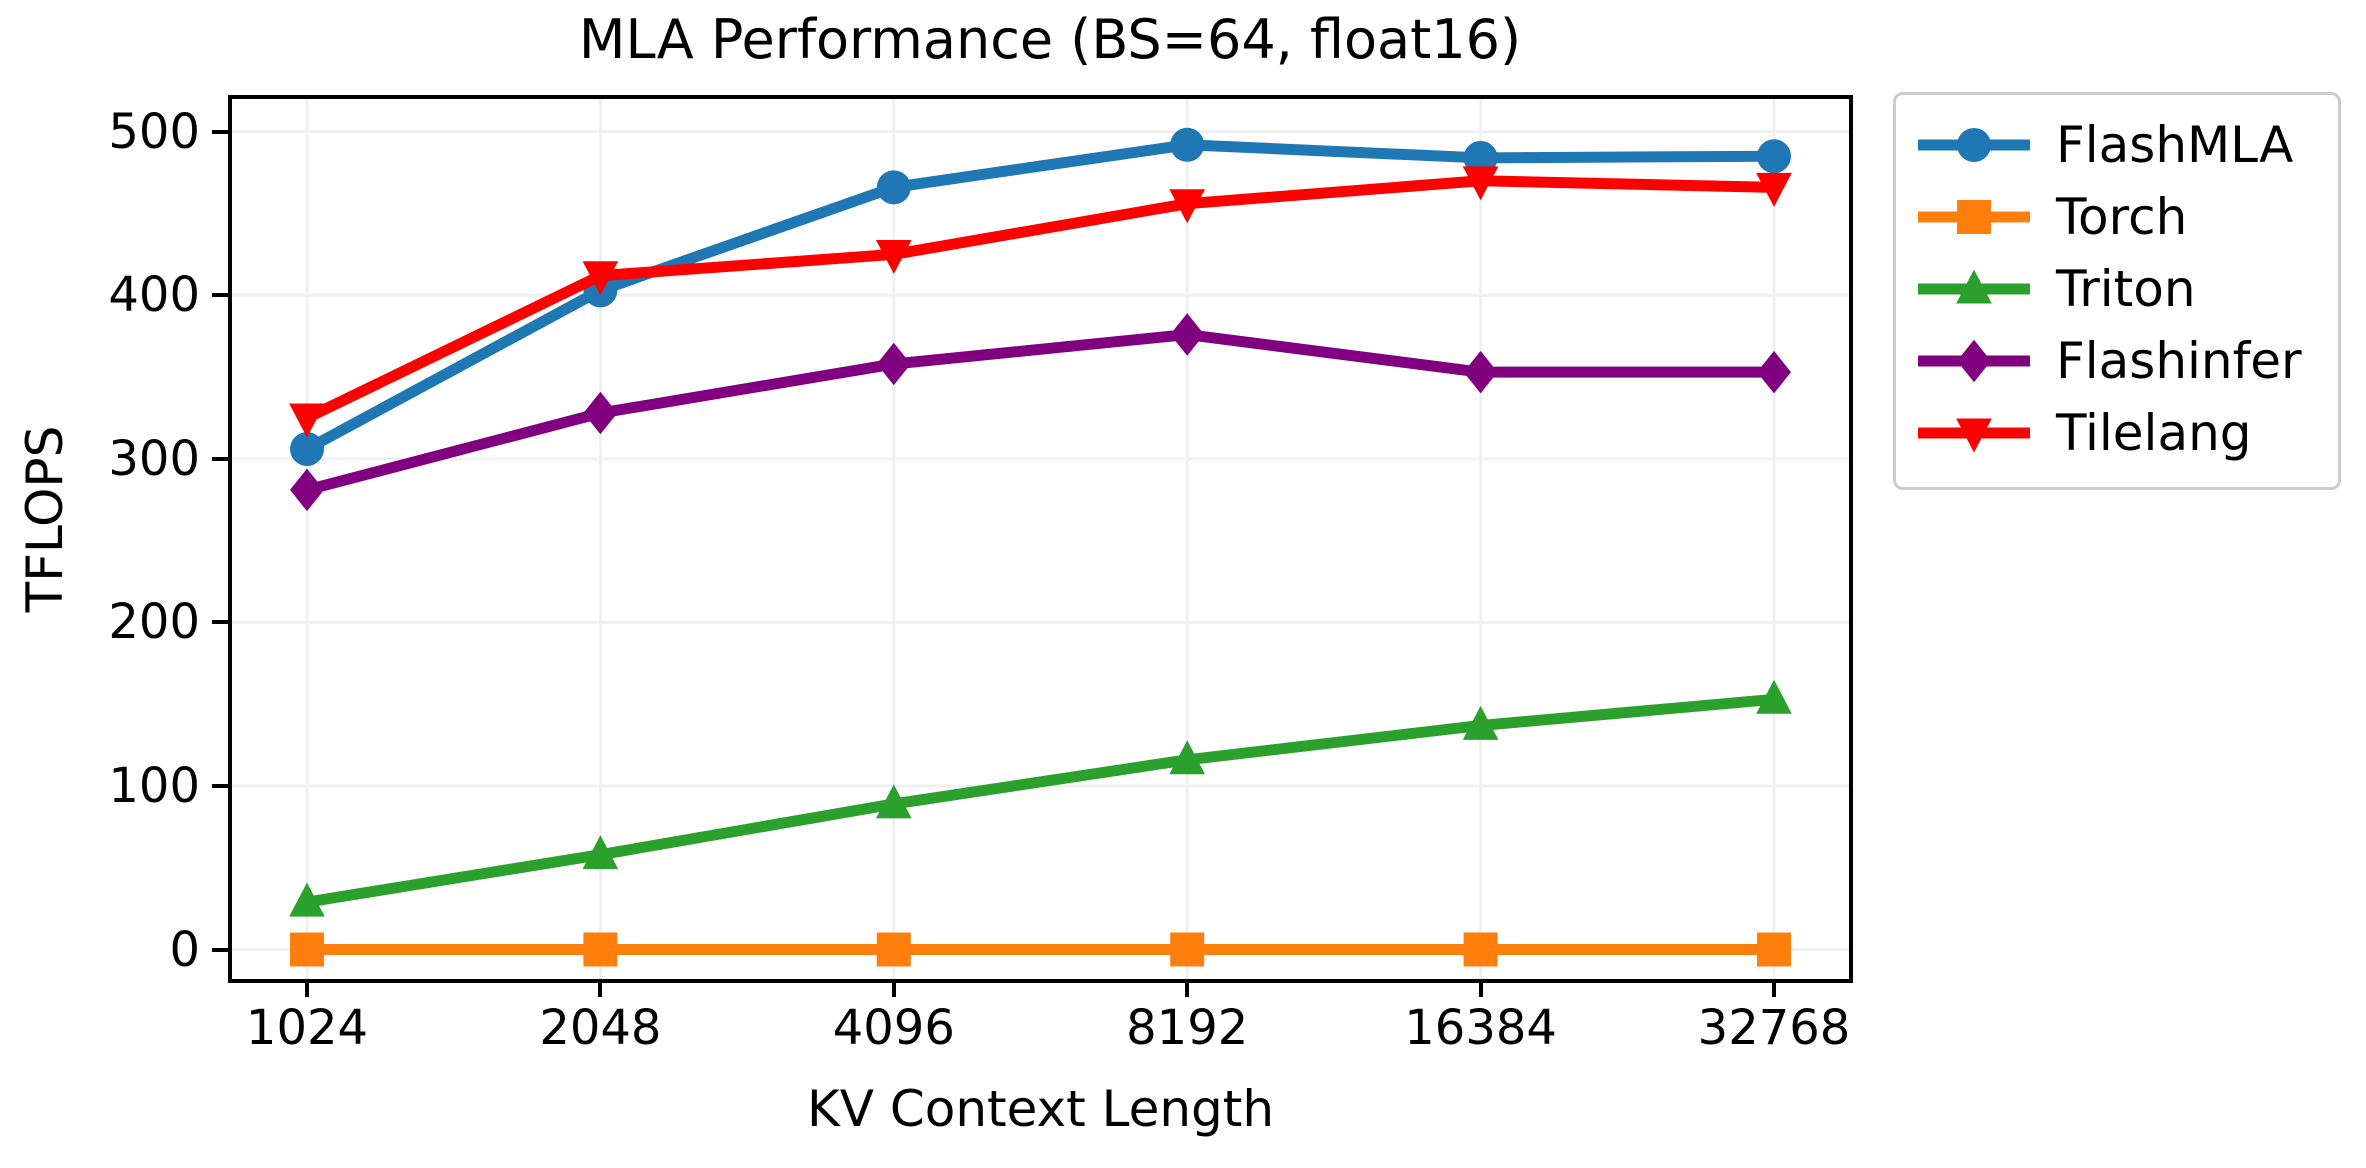 The height and width of the screenshot is (1168, 2366). I want to click on series-flashinfer, so click(1040, 412).